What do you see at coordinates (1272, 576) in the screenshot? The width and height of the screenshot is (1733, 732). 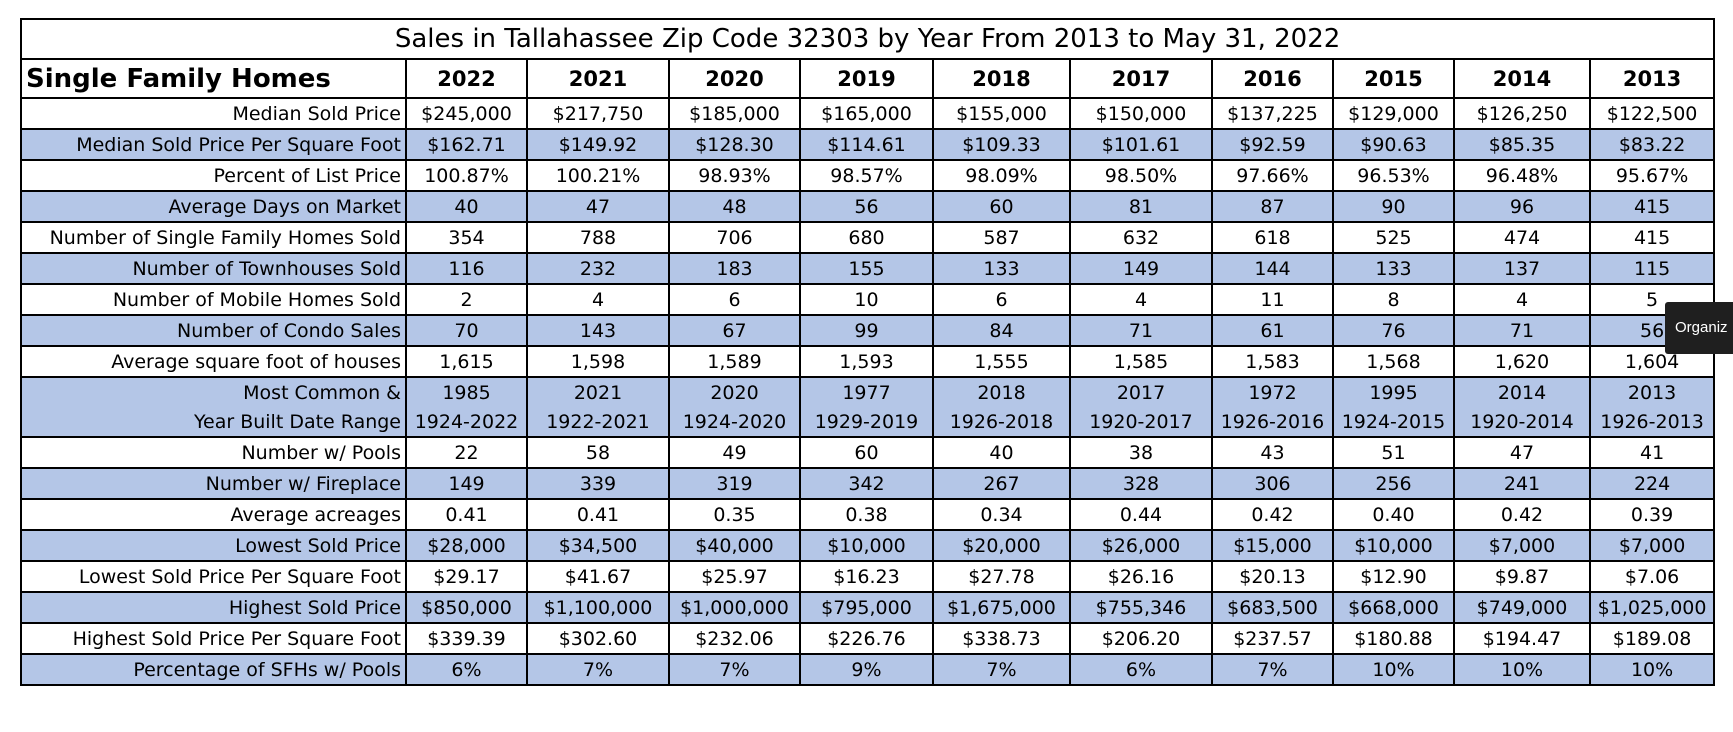 I see `cell-value: $20.13` at bounding box center [1272, 576].